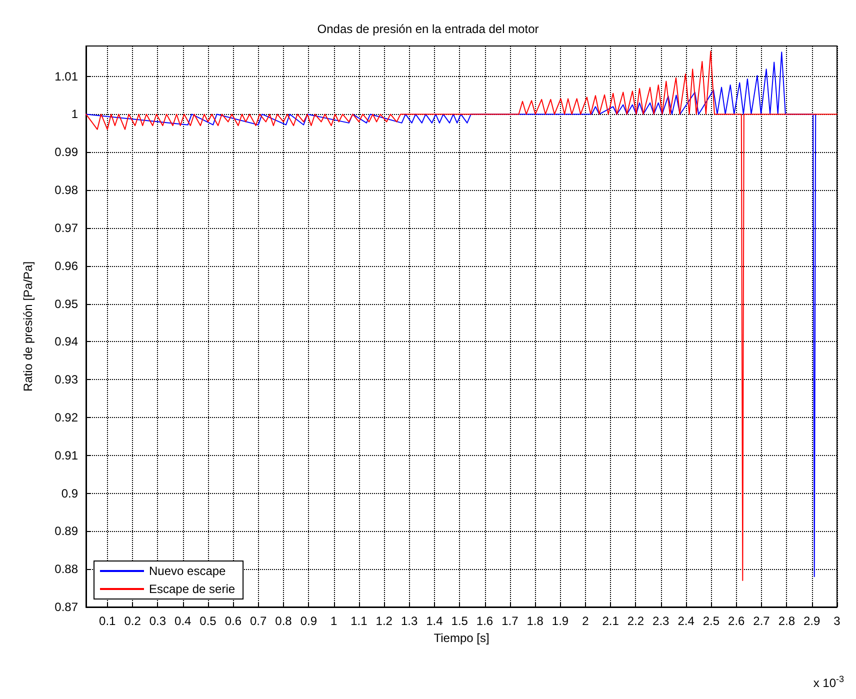 The height and width of the screenshot is (699, 856). Describe the element at coordinates (157, 621) in the screenshot. I see `x-tick-label: 0.3` at that location.